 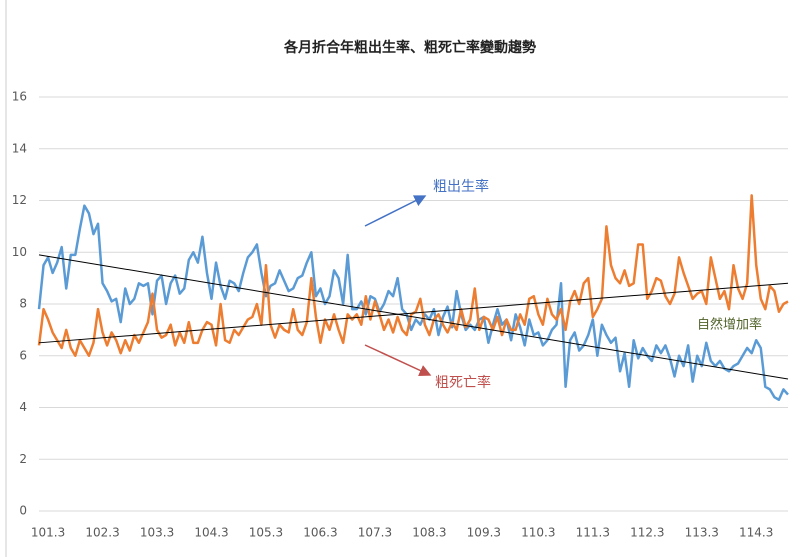 I want to click on x-tick-label: 101.3, so click(x=48, y=533).